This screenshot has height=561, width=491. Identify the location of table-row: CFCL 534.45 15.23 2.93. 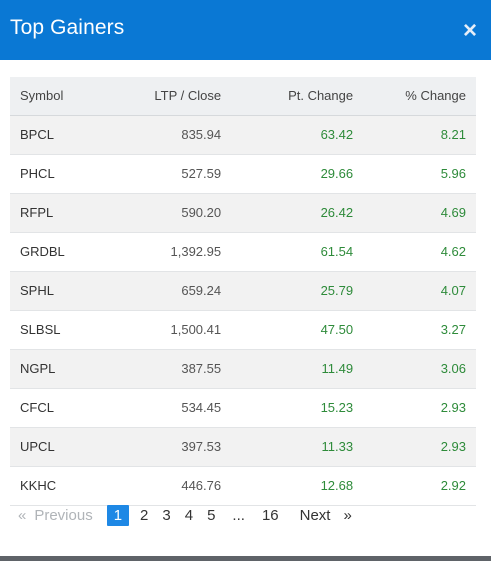
(243, 408).